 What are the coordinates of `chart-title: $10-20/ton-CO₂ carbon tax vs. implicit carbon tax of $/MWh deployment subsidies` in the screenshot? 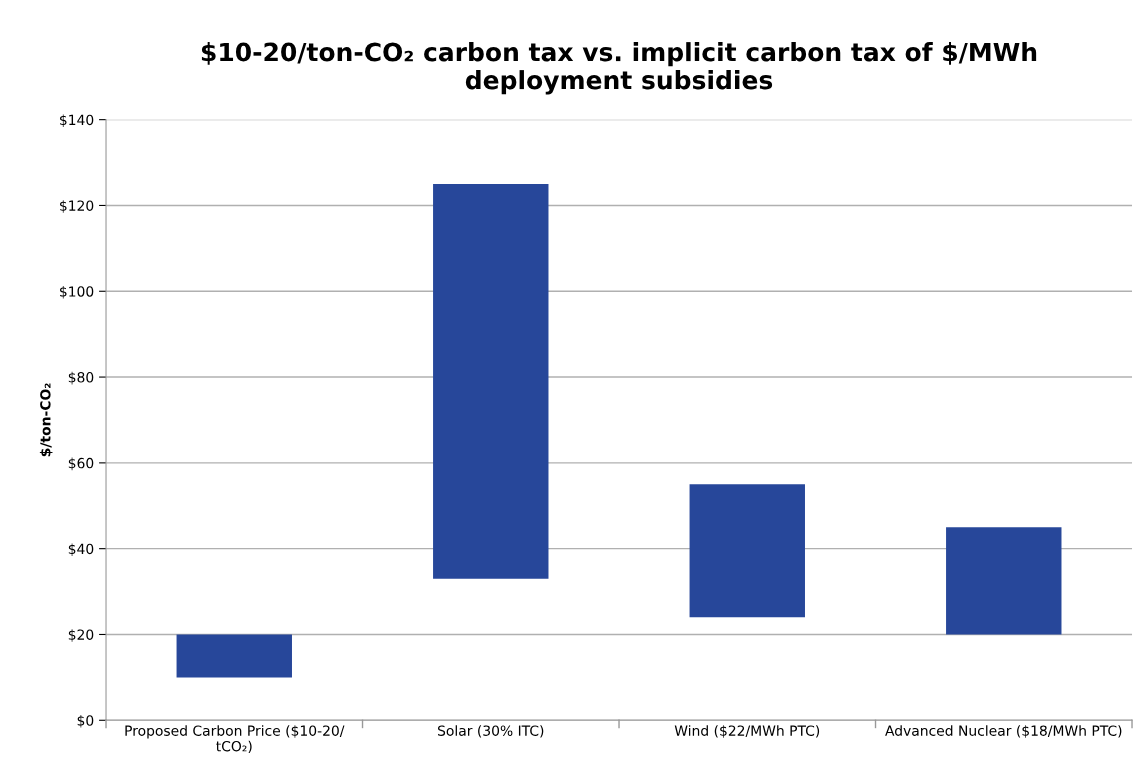 It's located at (619, 68).